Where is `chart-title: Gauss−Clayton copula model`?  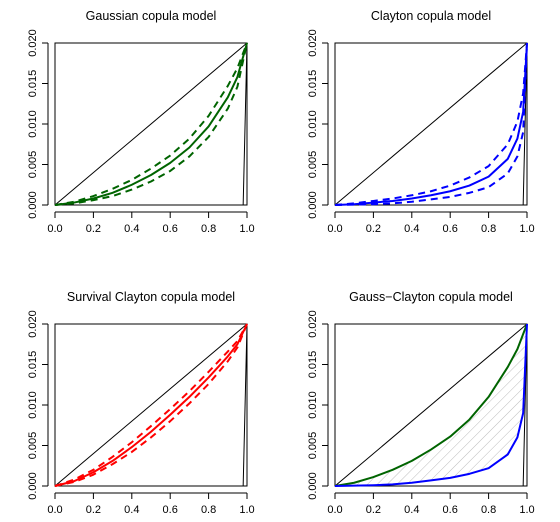
chart-title: Gauss−Clayton copula model is located at coordinates (431, 297).